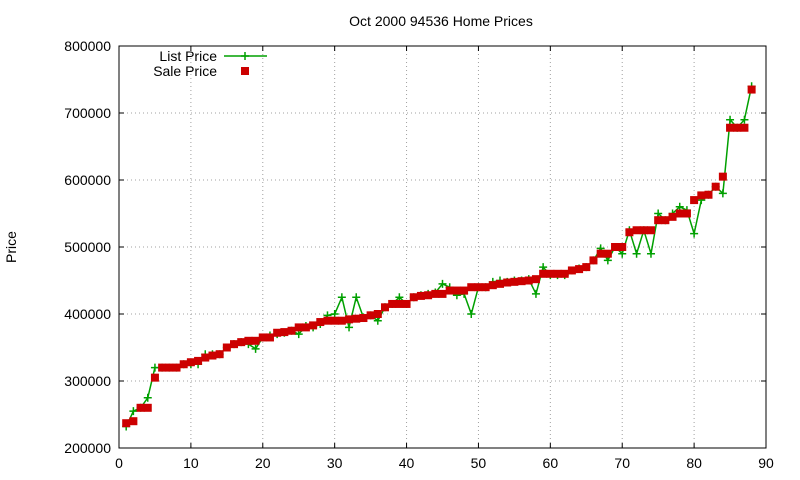 This screenshot has height=480, width=800. I want to click on x-tick-label: 80, so click(694, 463).